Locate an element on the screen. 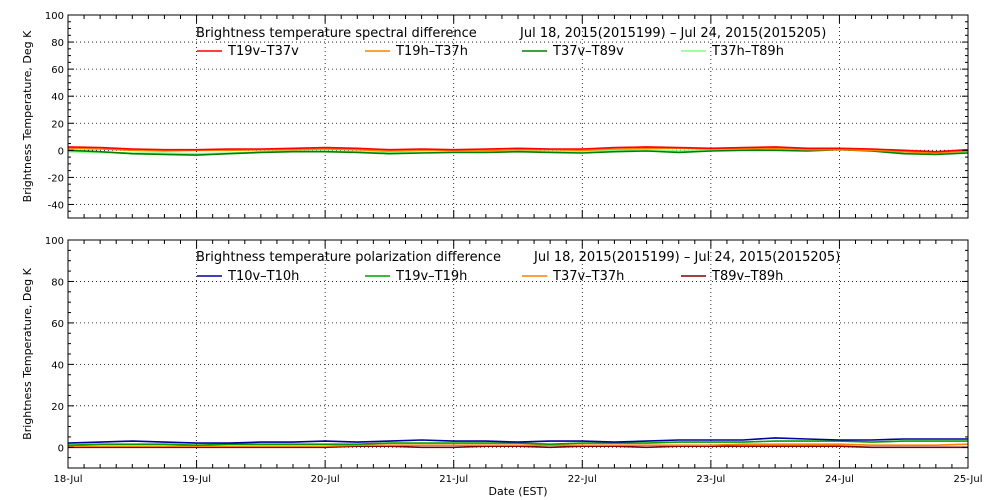 This screenshot has width=1000, height=500. legend-label: T89v–T89h is located at coordinates (747, 276).